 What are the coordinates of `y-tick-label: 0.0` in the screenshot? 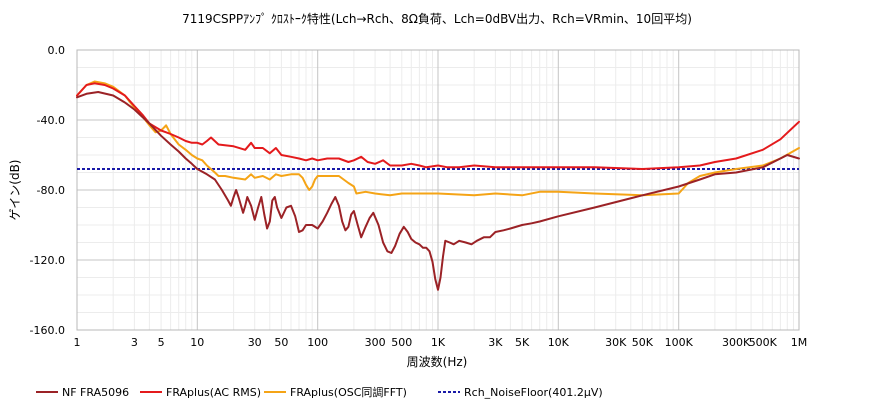 It's located at (57, 50).